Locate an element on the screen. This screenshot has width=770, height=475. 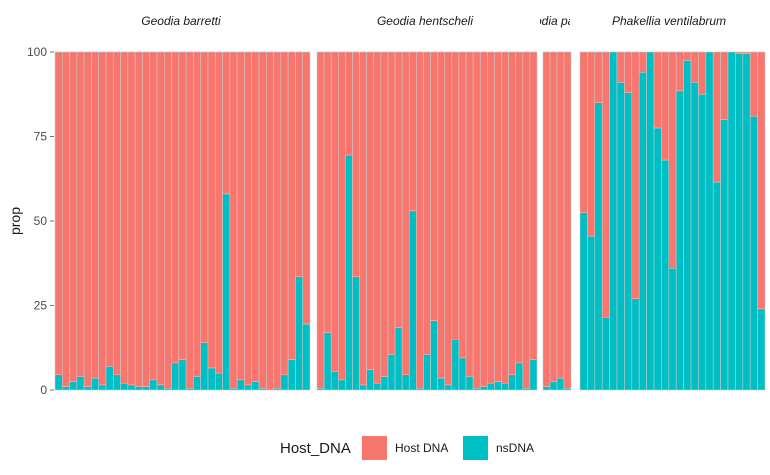
legend-label-host-dna: Host DNA is located at coordinates (421, 448).